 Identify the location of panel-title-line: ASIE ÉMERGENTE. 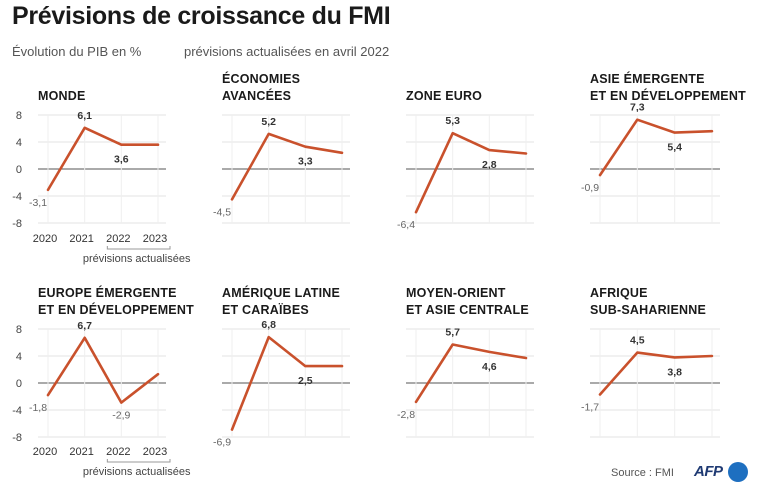
(647, 78).